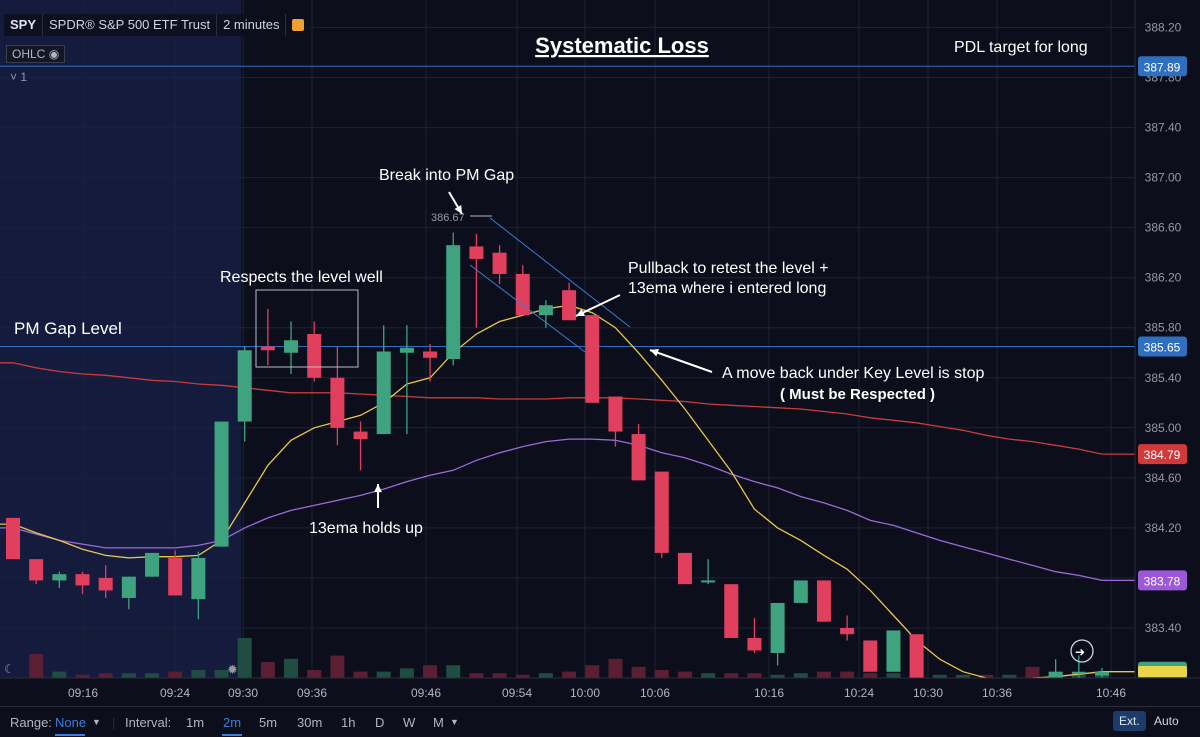  What do you see at coordinates (298, 25) in the screenshot?
I see `notes-icon` at bounding box center [298, 25].